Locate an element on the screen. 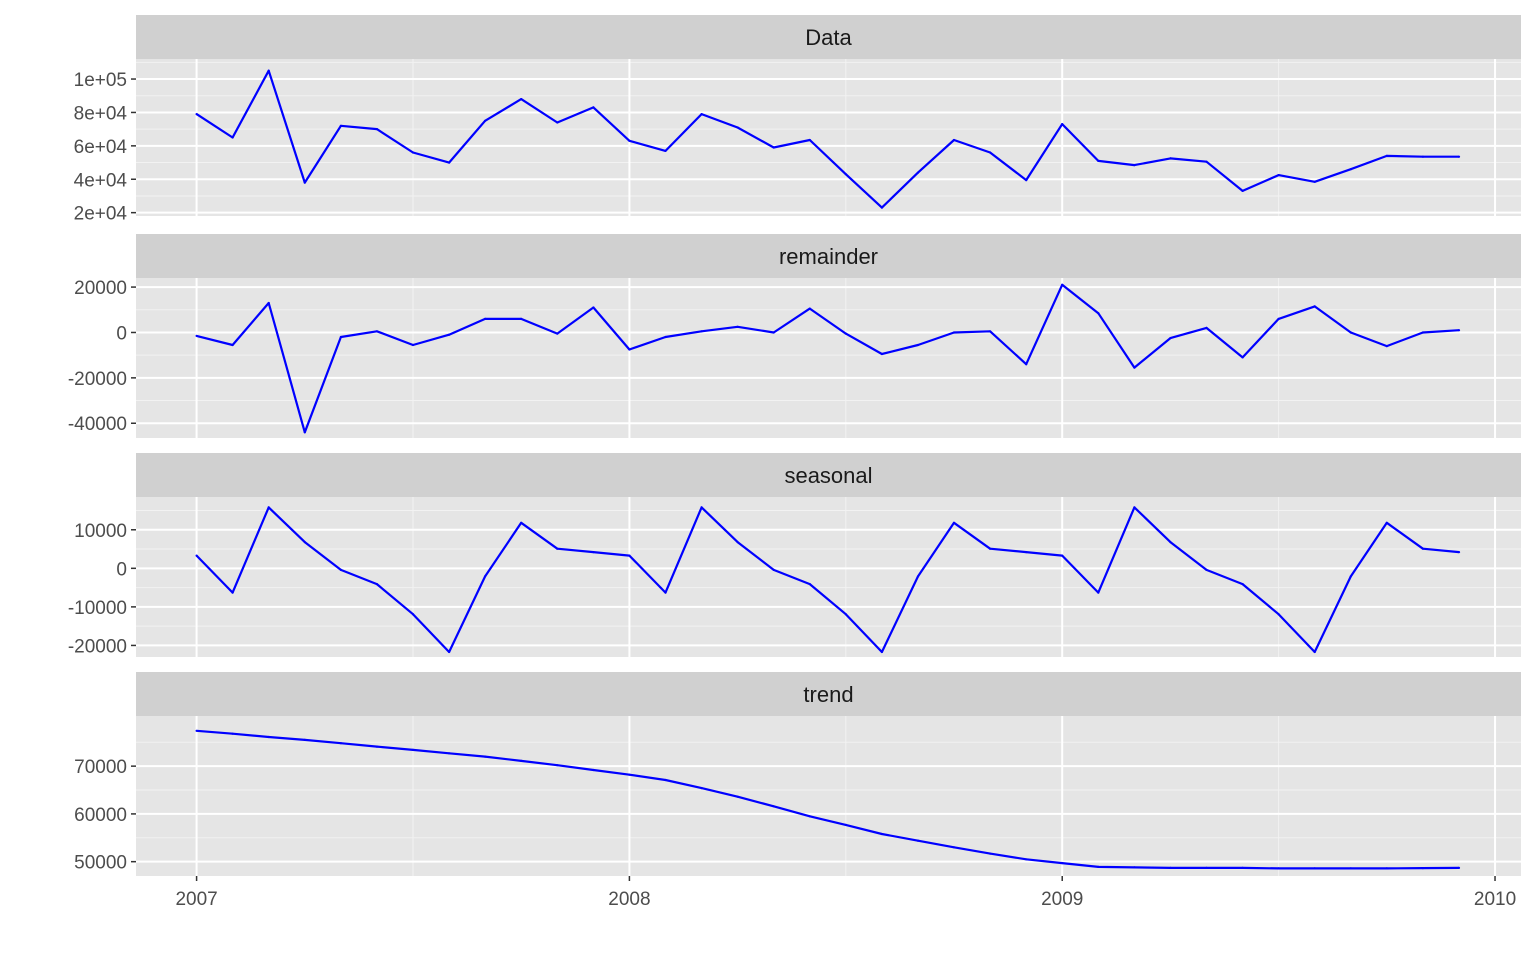  y-tick-label: 6e+04 is located at coordinates (101, 147).